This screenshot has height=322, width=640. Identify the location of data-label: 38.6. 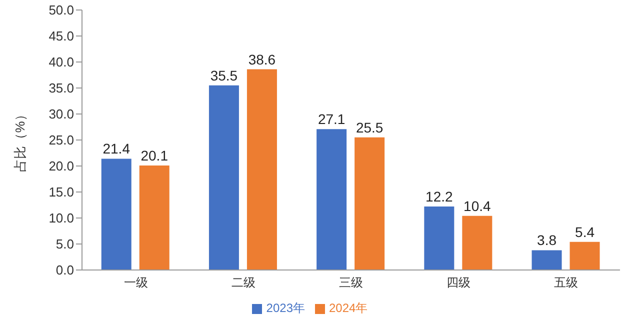
(262, 59).